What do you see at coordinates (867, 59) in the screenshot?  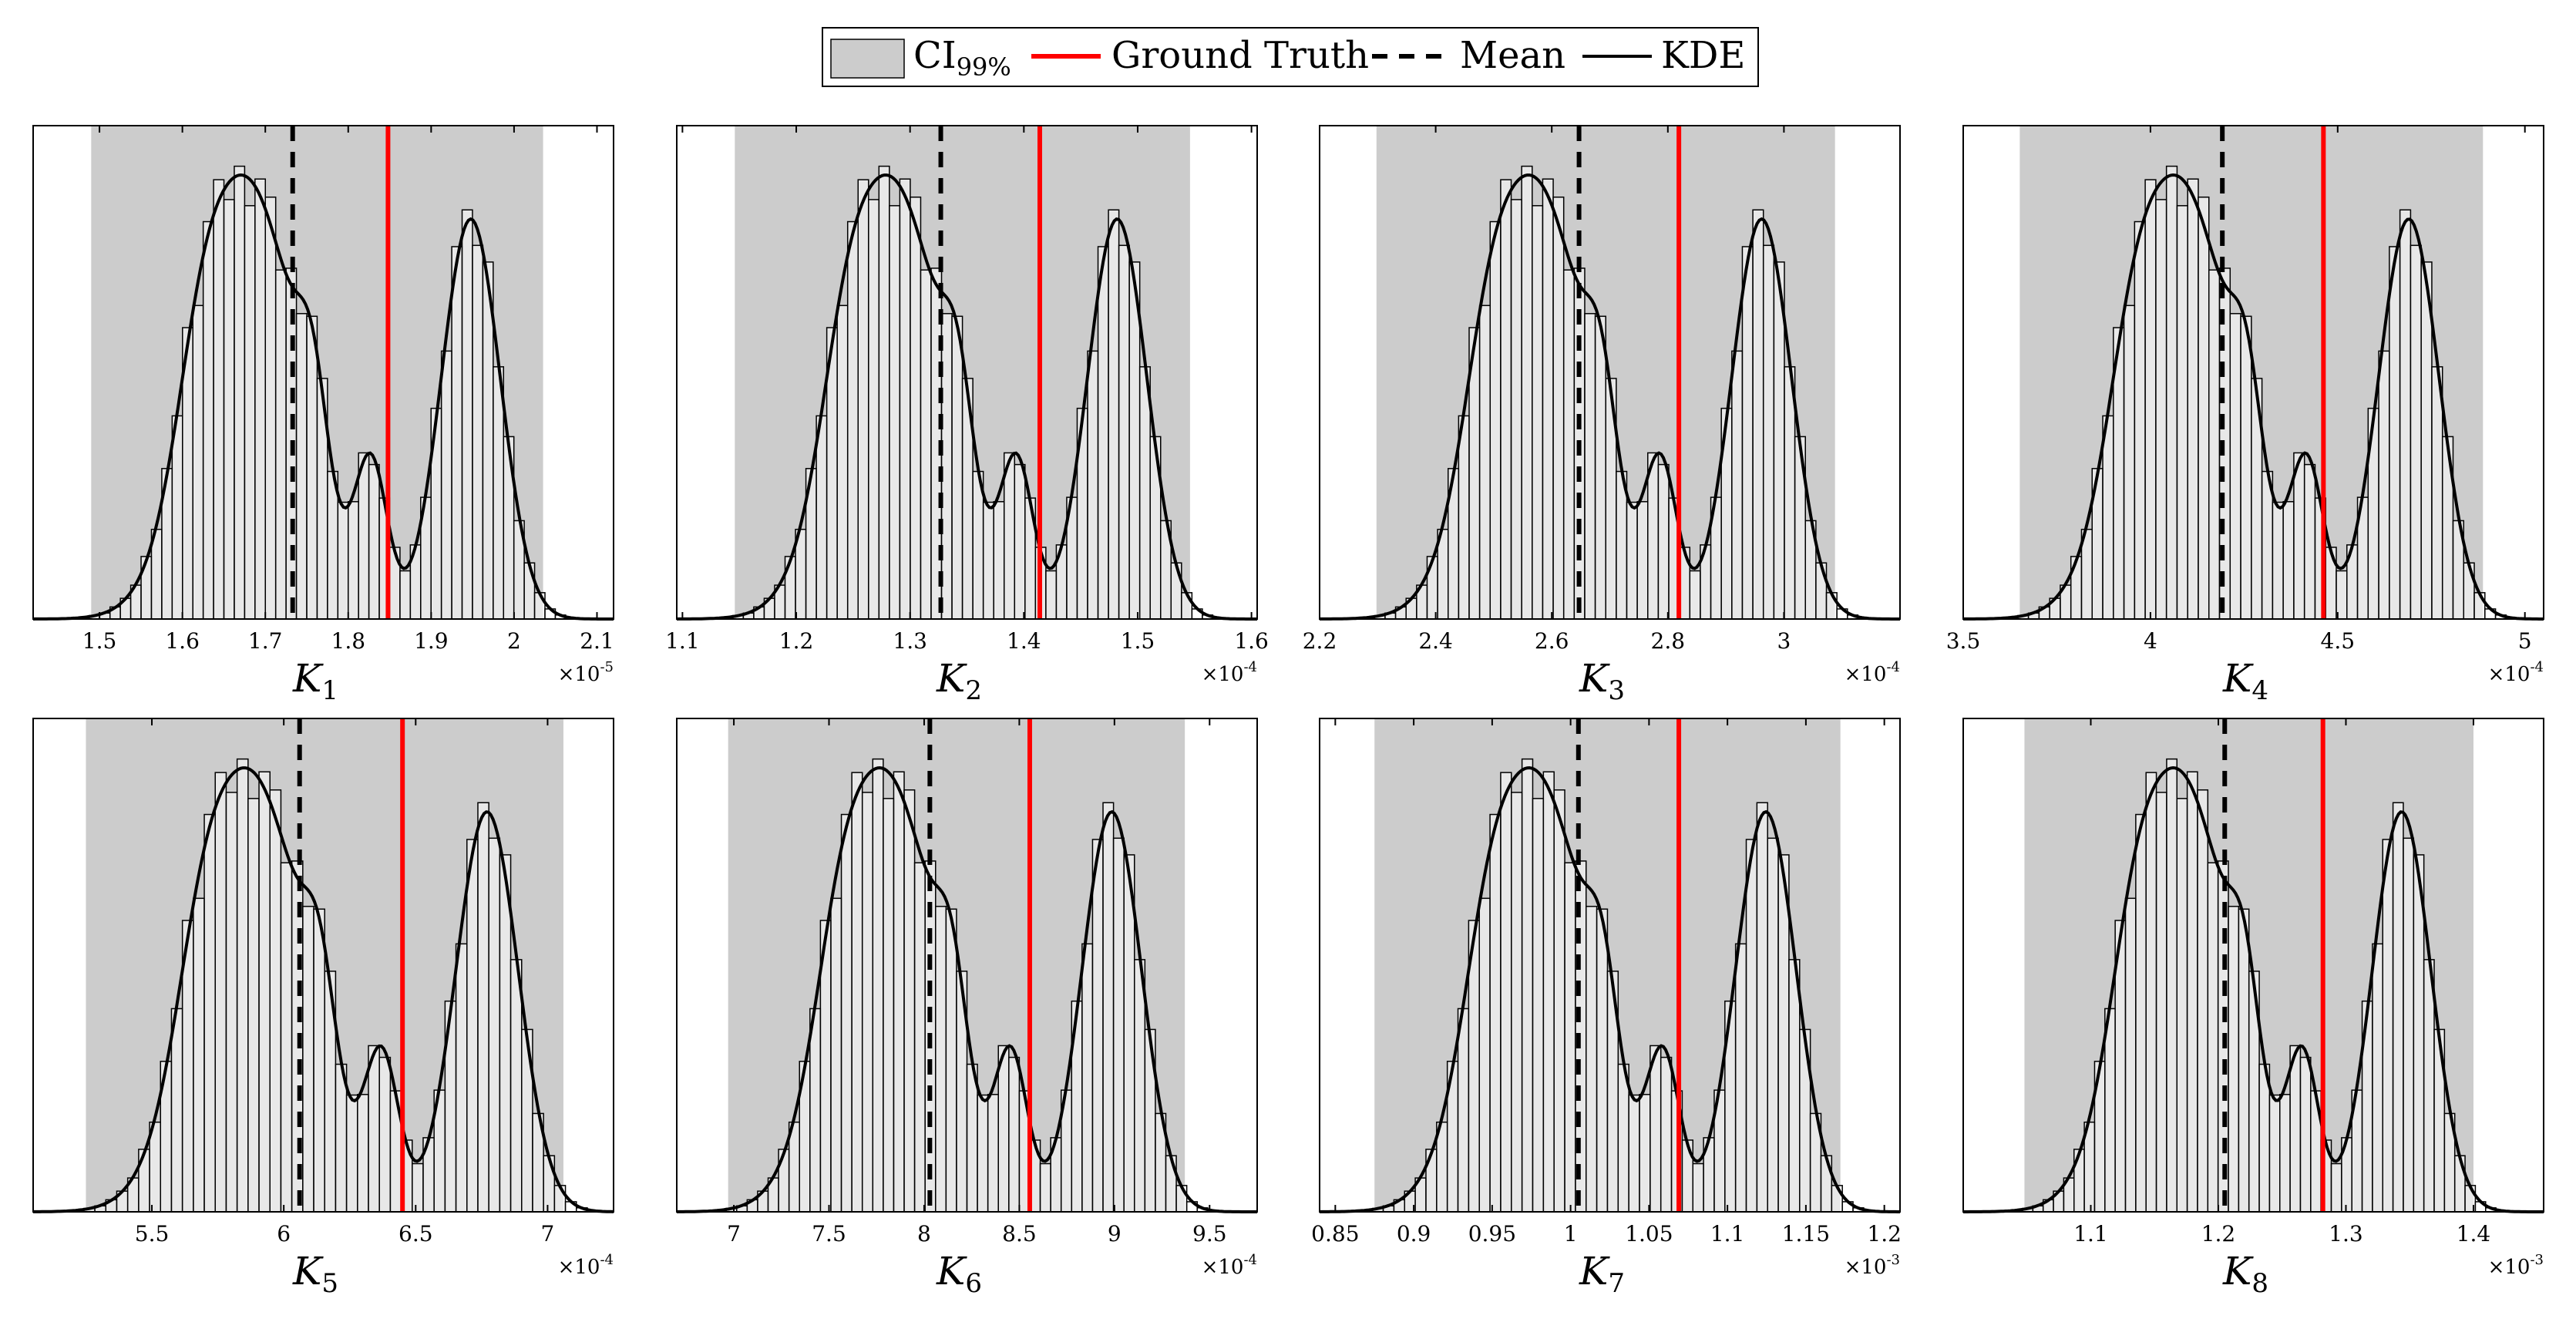 I see `legend-ci-swatch` at bounding box center [867, 59].